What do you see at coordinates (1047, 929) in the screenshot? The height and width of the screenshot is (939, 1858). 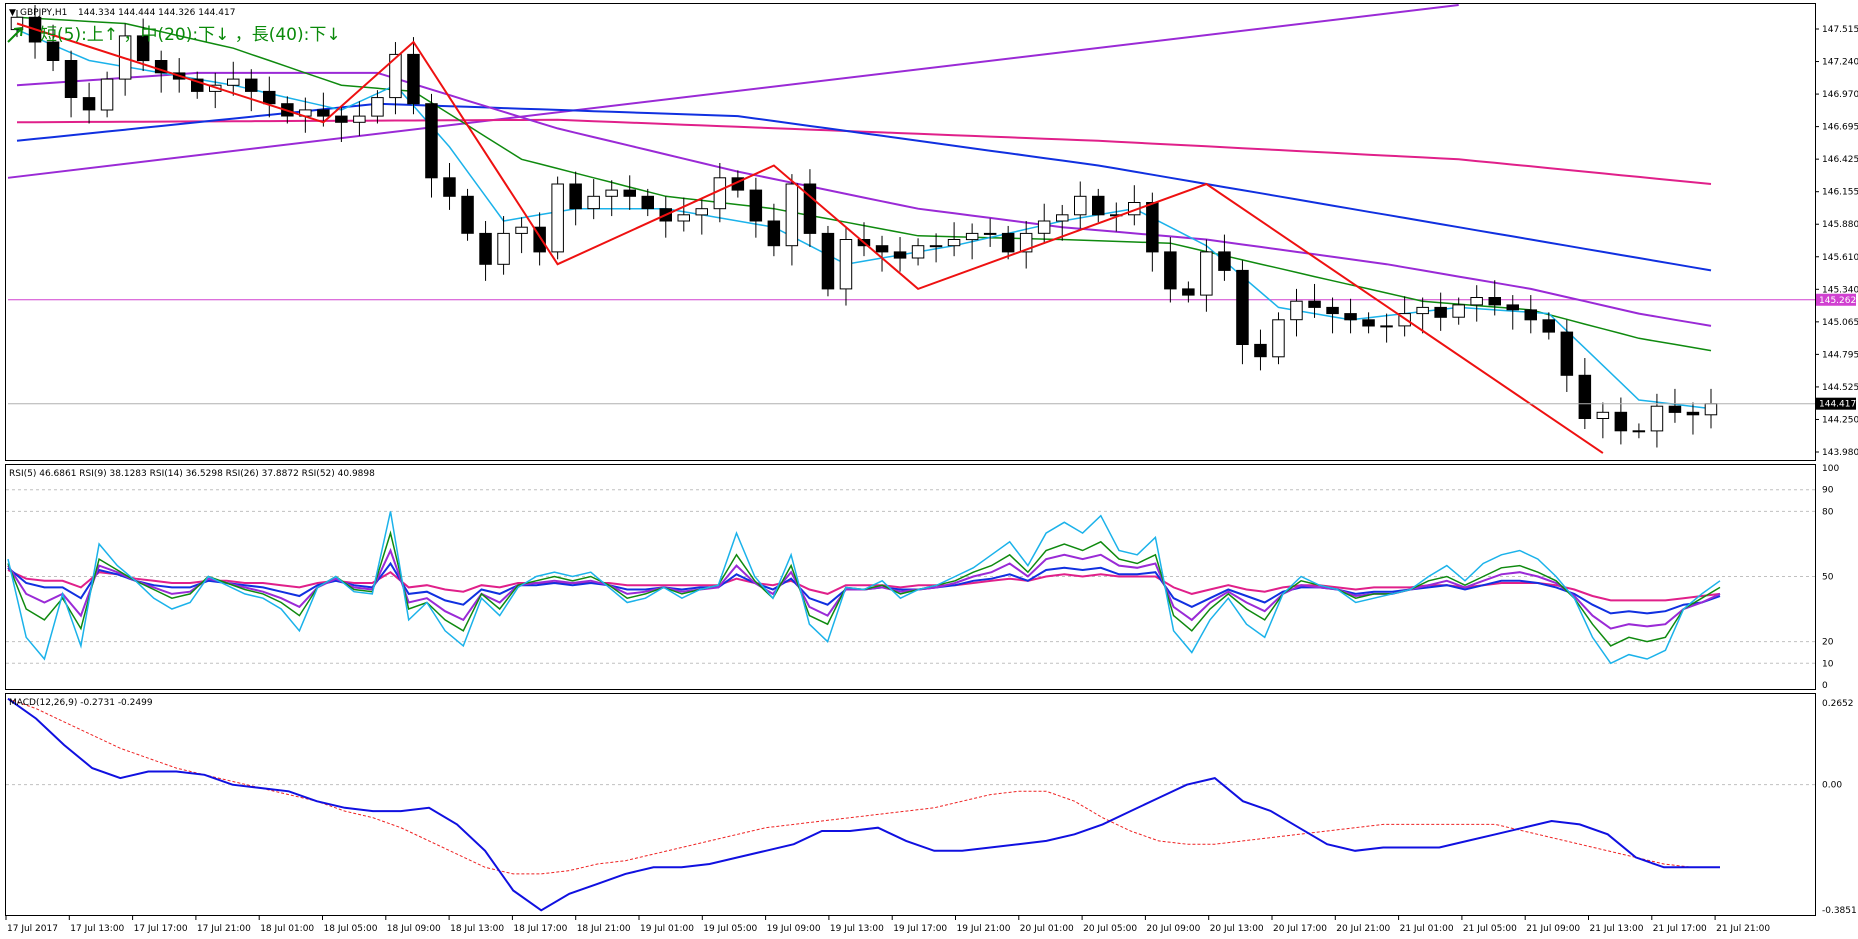 I see `x-tick-label: 20 Jul 01:00` at bounding box center [1047, 929].